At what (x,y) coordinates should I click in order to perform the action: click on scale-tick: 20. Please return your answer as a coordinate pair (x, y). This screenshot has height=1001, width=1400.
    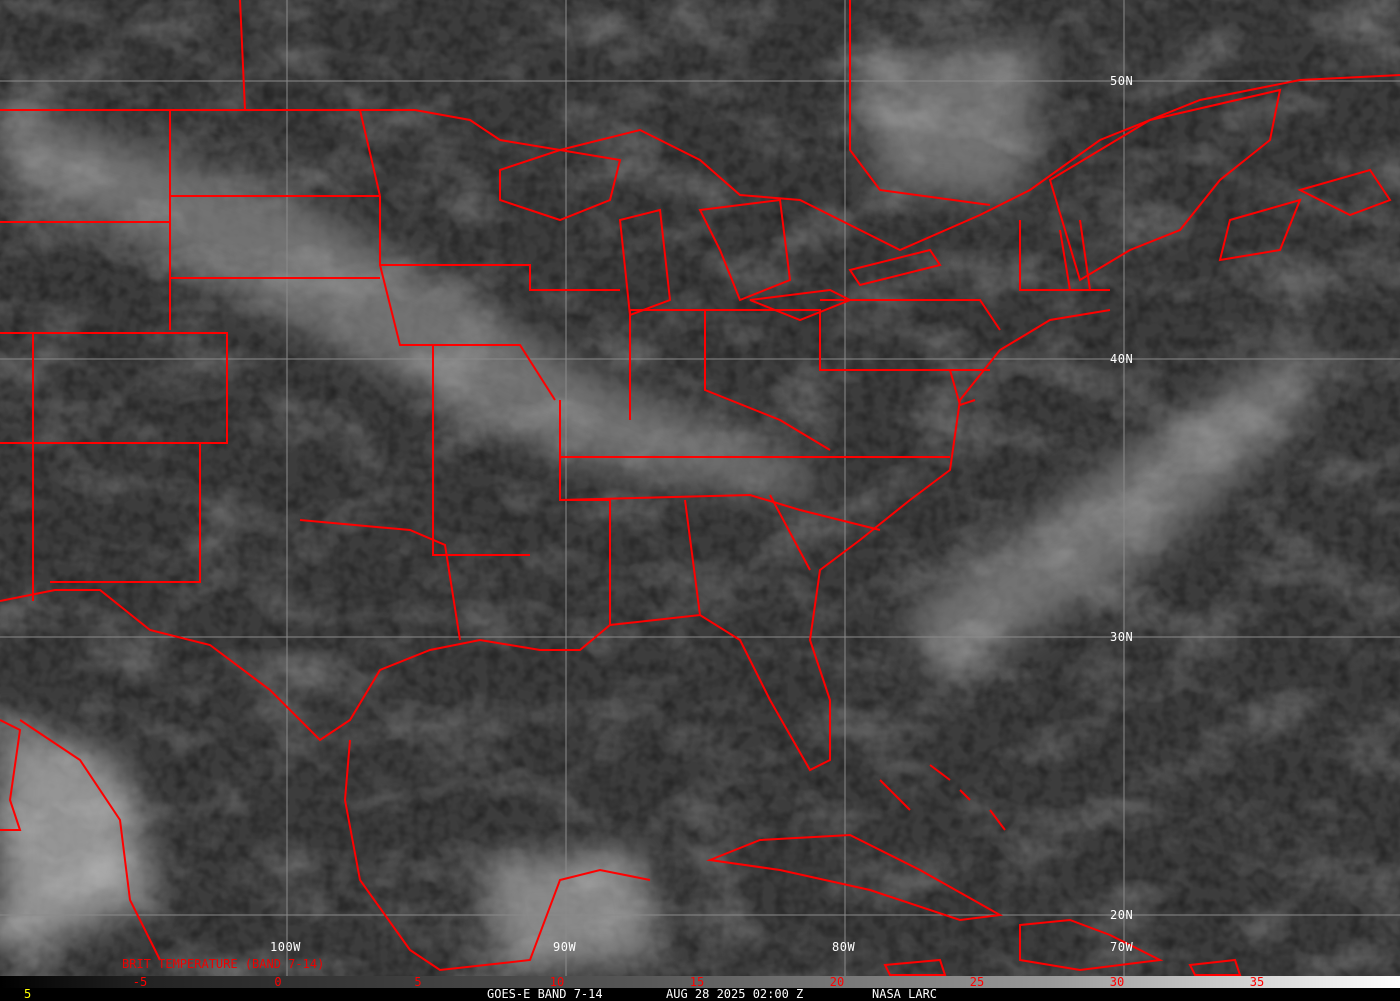
    Looking at the image, I should click on (837, 982).